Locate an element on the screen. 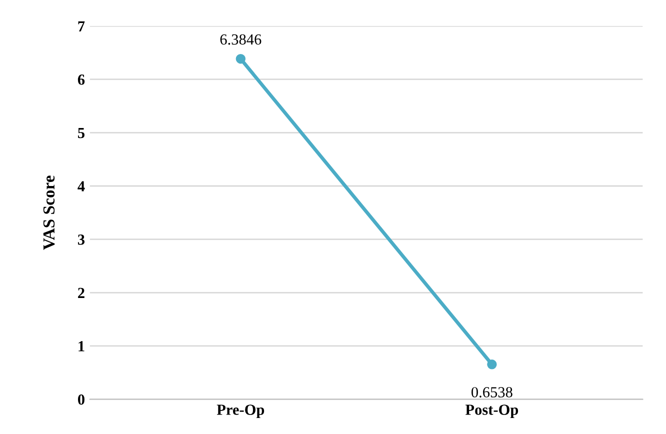 The width and height of the screenshot is (666, 434). x-tick-label: Pre-Op is located at coordinates (240, 411).